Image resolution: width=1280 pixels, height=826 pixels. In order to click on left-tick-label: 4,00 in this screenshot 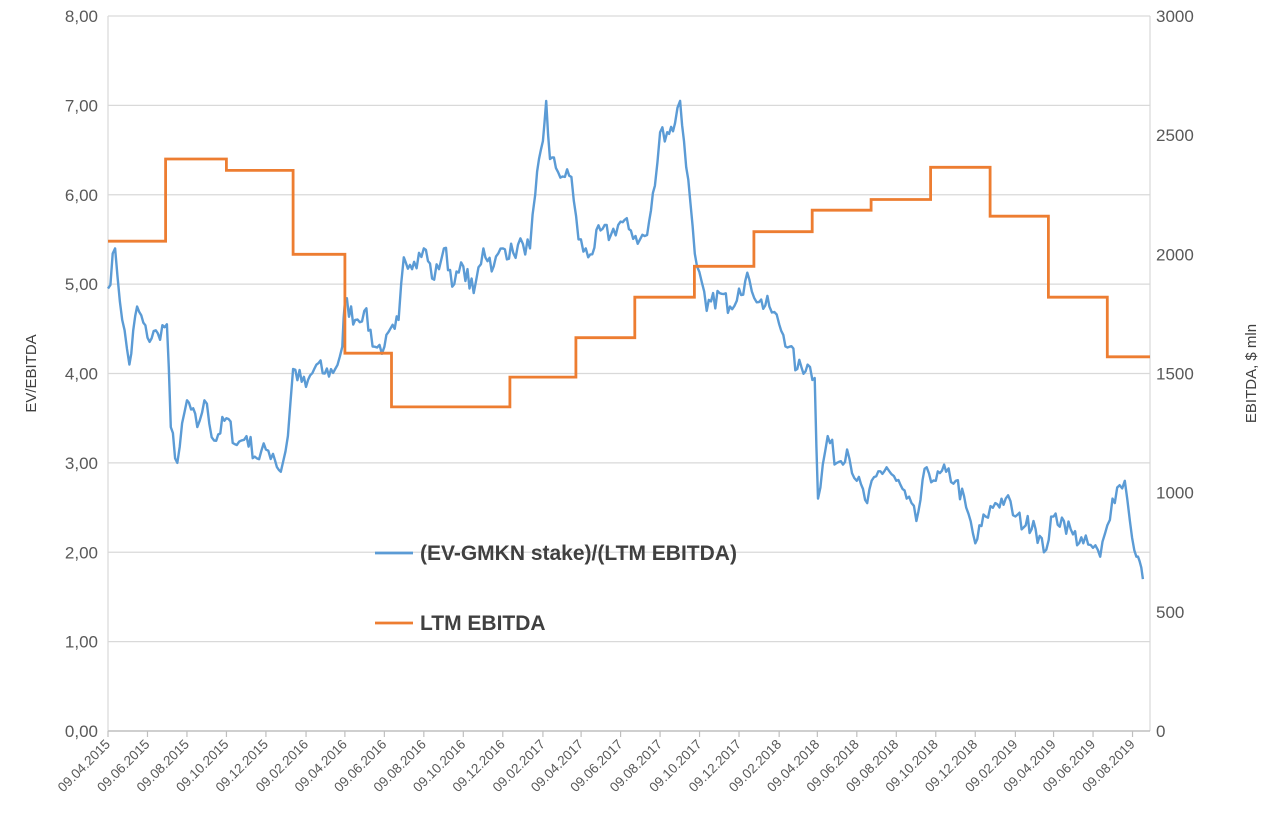, I will do `click(81, 374)`.